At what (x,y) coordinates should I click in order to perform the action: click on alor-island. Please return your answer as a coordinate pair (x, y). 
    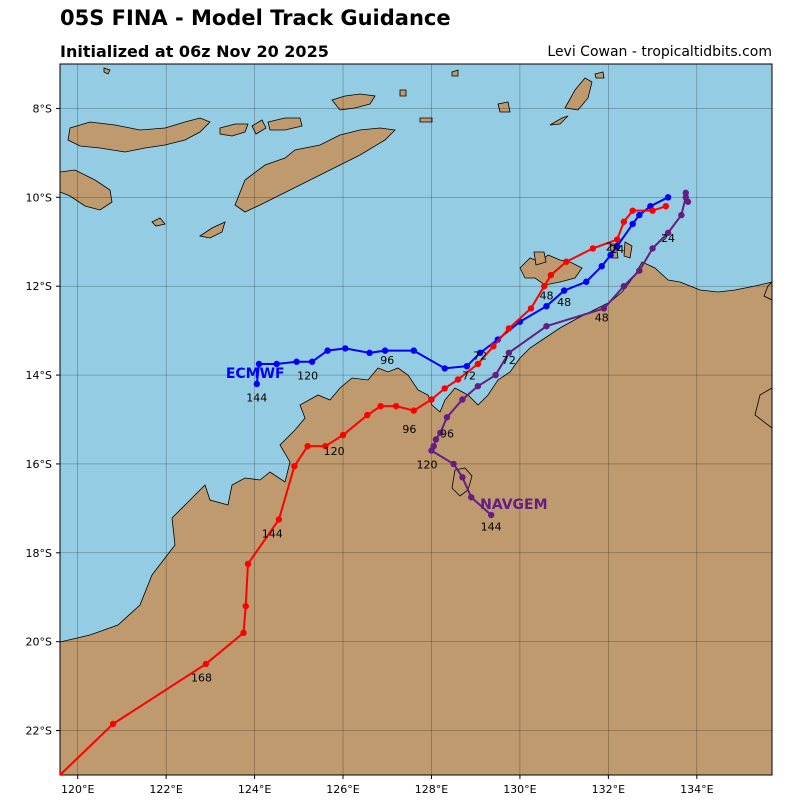
    Looking at the image, I should click on (234, 130).